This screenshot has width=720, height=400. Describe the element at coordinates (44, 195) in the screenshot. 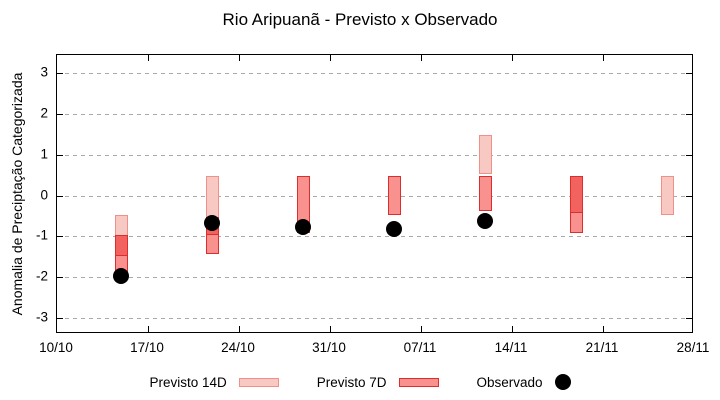

I see `y-tick-label: 0` at that location.